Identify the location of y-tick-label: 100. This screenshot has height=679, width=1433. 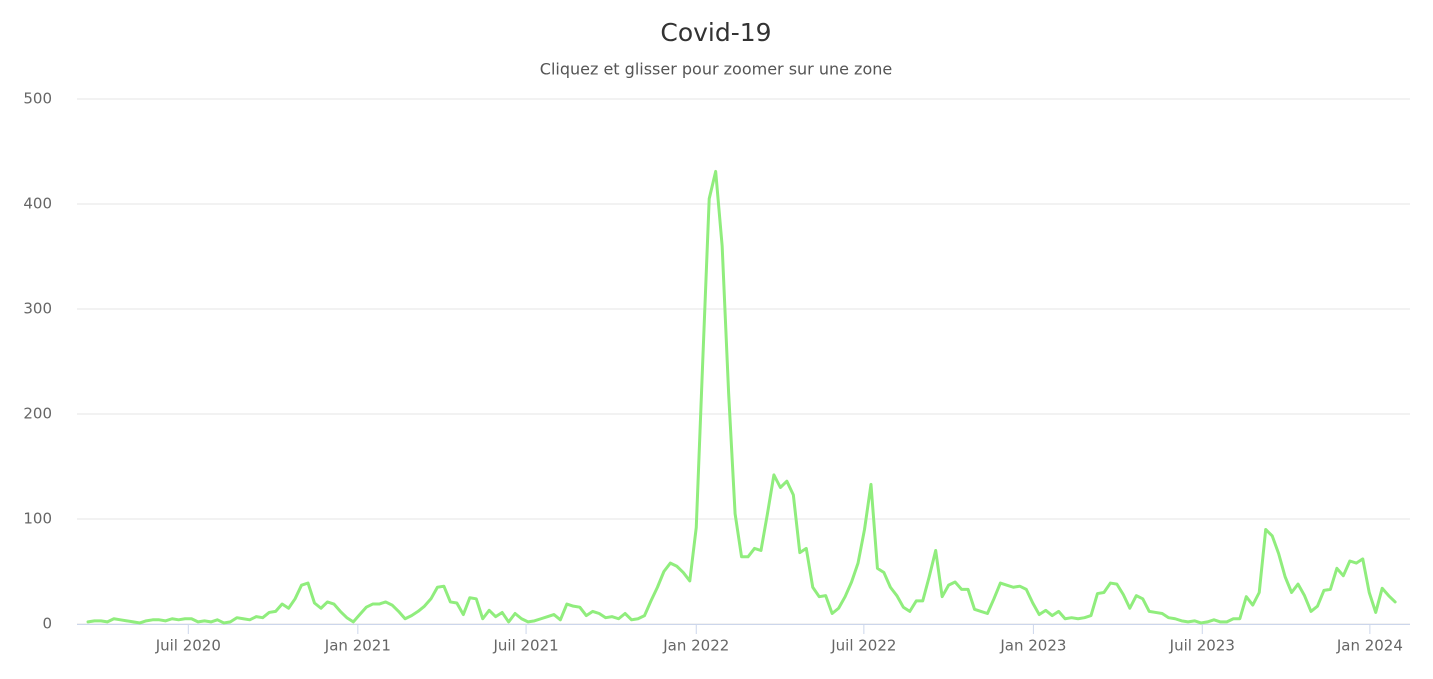
(37, 519).